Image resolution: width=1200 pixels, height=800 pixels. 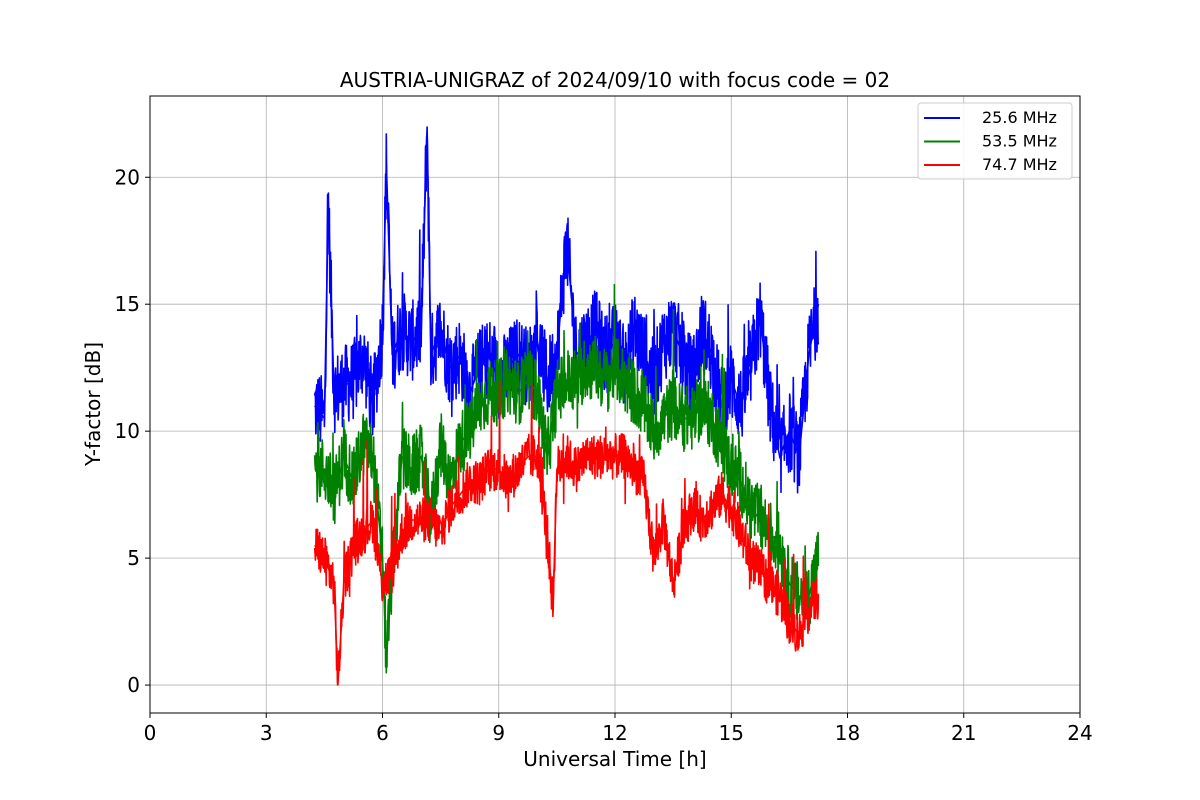 What do you see at coordinates (731, 733) in the screenshot?
I see `x-tick-label: 15` at bounding box center [731, 733].